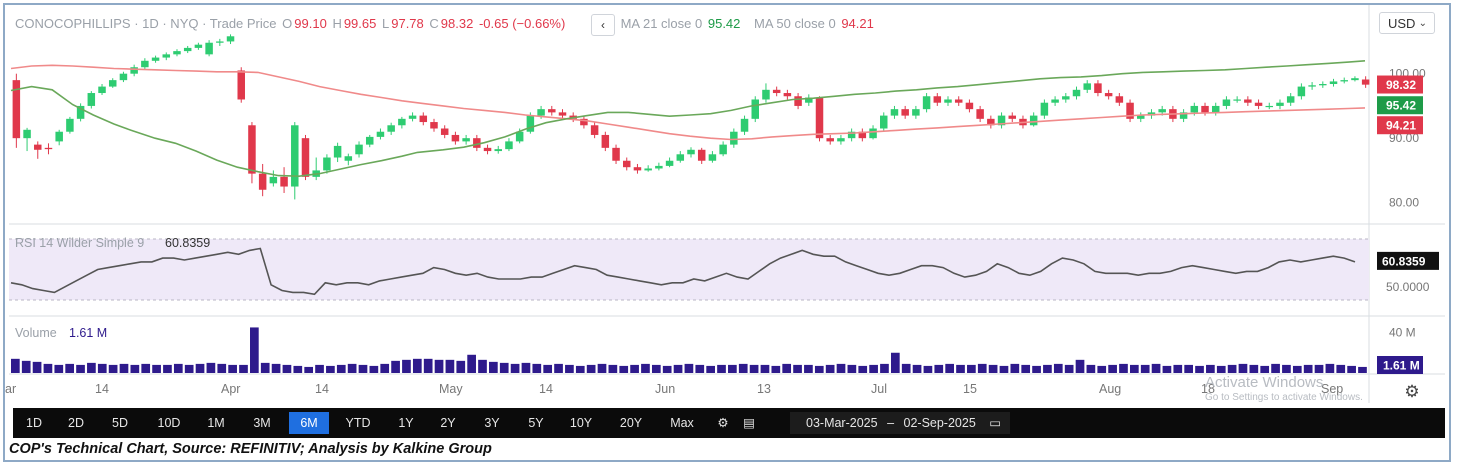 Image resolution: width=1458 pixels, height=468 pixels. Describe the element at coordinates (120, 423) in the screenshot. I see `range-5d-button: 5D` at that location.